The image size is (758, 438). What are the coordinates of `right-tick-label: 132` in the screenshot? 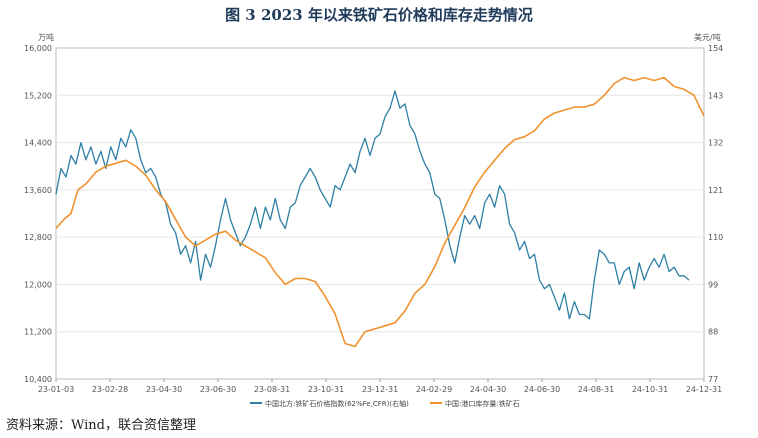 It's located at (715, 143).